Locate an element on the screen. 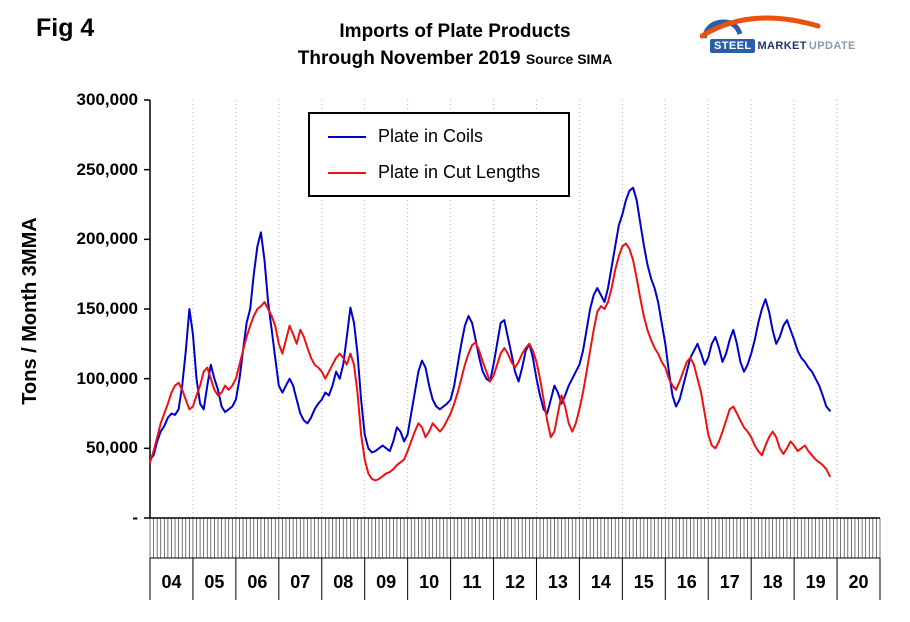 This screenshot has width=910, height=622. y-axis-title: Tons / Month 3MMA is located at coordinates (30, 311).